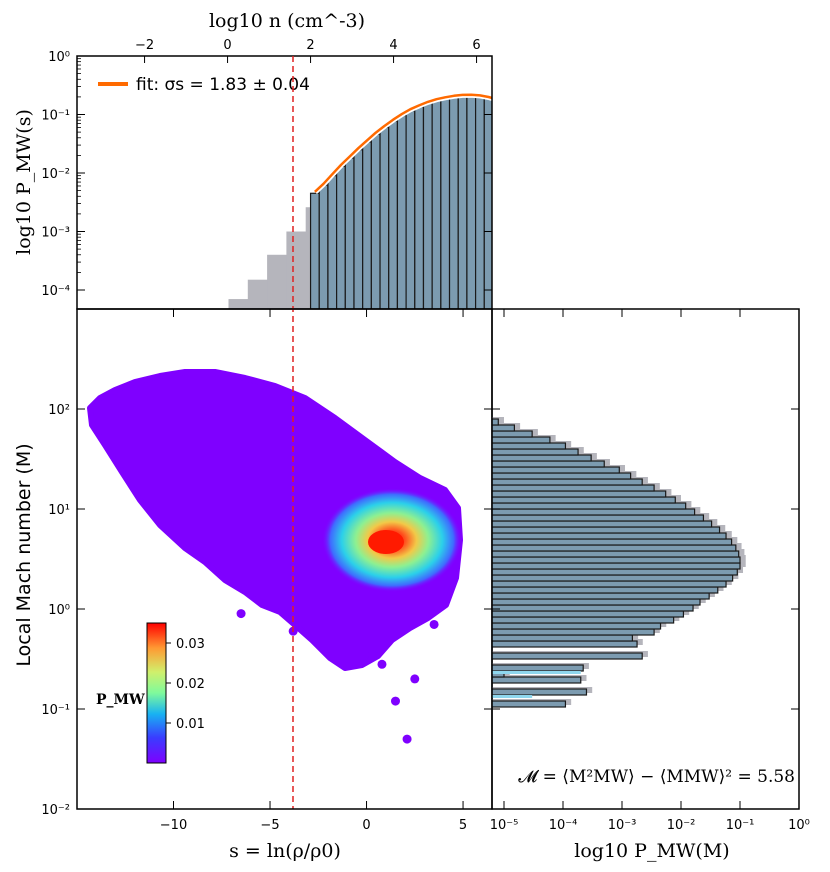  What do you see at coordinates (55, 291) in the screenshot?
I see `density-y-tick-label: 10⁻⁴` at bounding box center [55, 291].